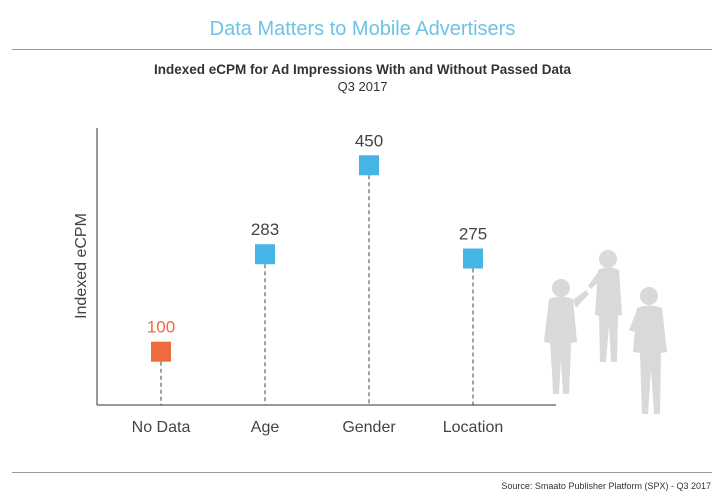  I want to click on data-label-2: 450, so click(369, 140).